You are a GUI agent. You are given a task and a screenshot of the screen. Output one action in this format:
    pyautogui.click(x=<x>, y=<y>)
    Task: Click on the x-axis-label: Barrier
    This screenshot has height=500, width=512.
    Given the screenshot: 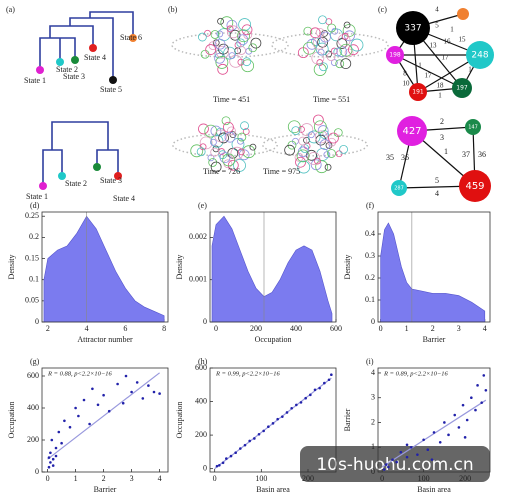 What is the action you would take?
    pyautogui.click(x=434, y=339)
    